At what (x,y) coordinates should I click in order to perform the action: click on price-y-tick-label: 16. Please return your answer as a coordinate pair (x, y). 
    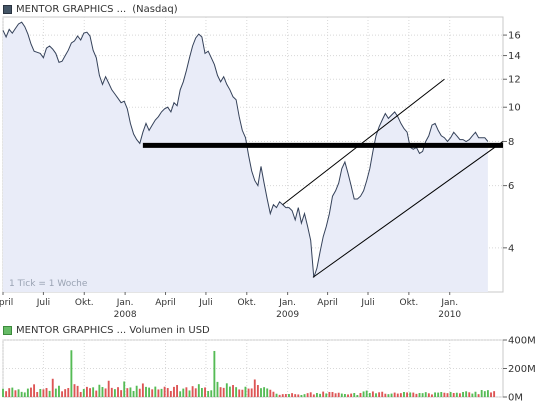
    Looking at the image, I should click on (514, 36).